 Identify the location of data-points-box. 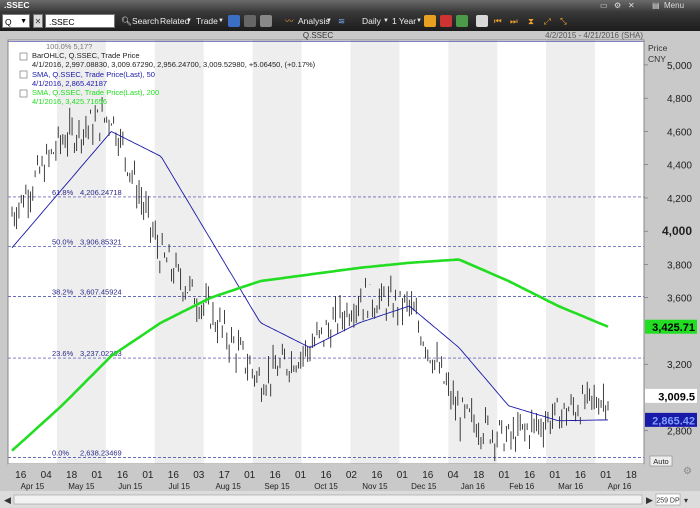
(668, 499).